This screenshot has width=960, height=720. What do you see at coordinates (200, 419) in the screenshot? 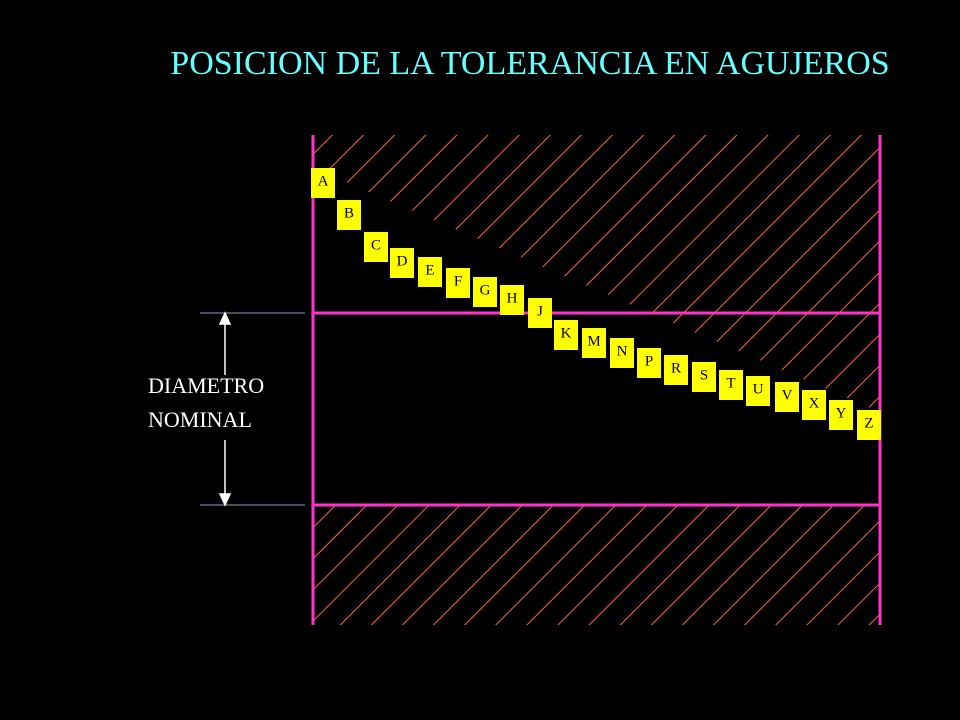
I see `nominal-label: NOMINAL` at bounding box center [200, 419].